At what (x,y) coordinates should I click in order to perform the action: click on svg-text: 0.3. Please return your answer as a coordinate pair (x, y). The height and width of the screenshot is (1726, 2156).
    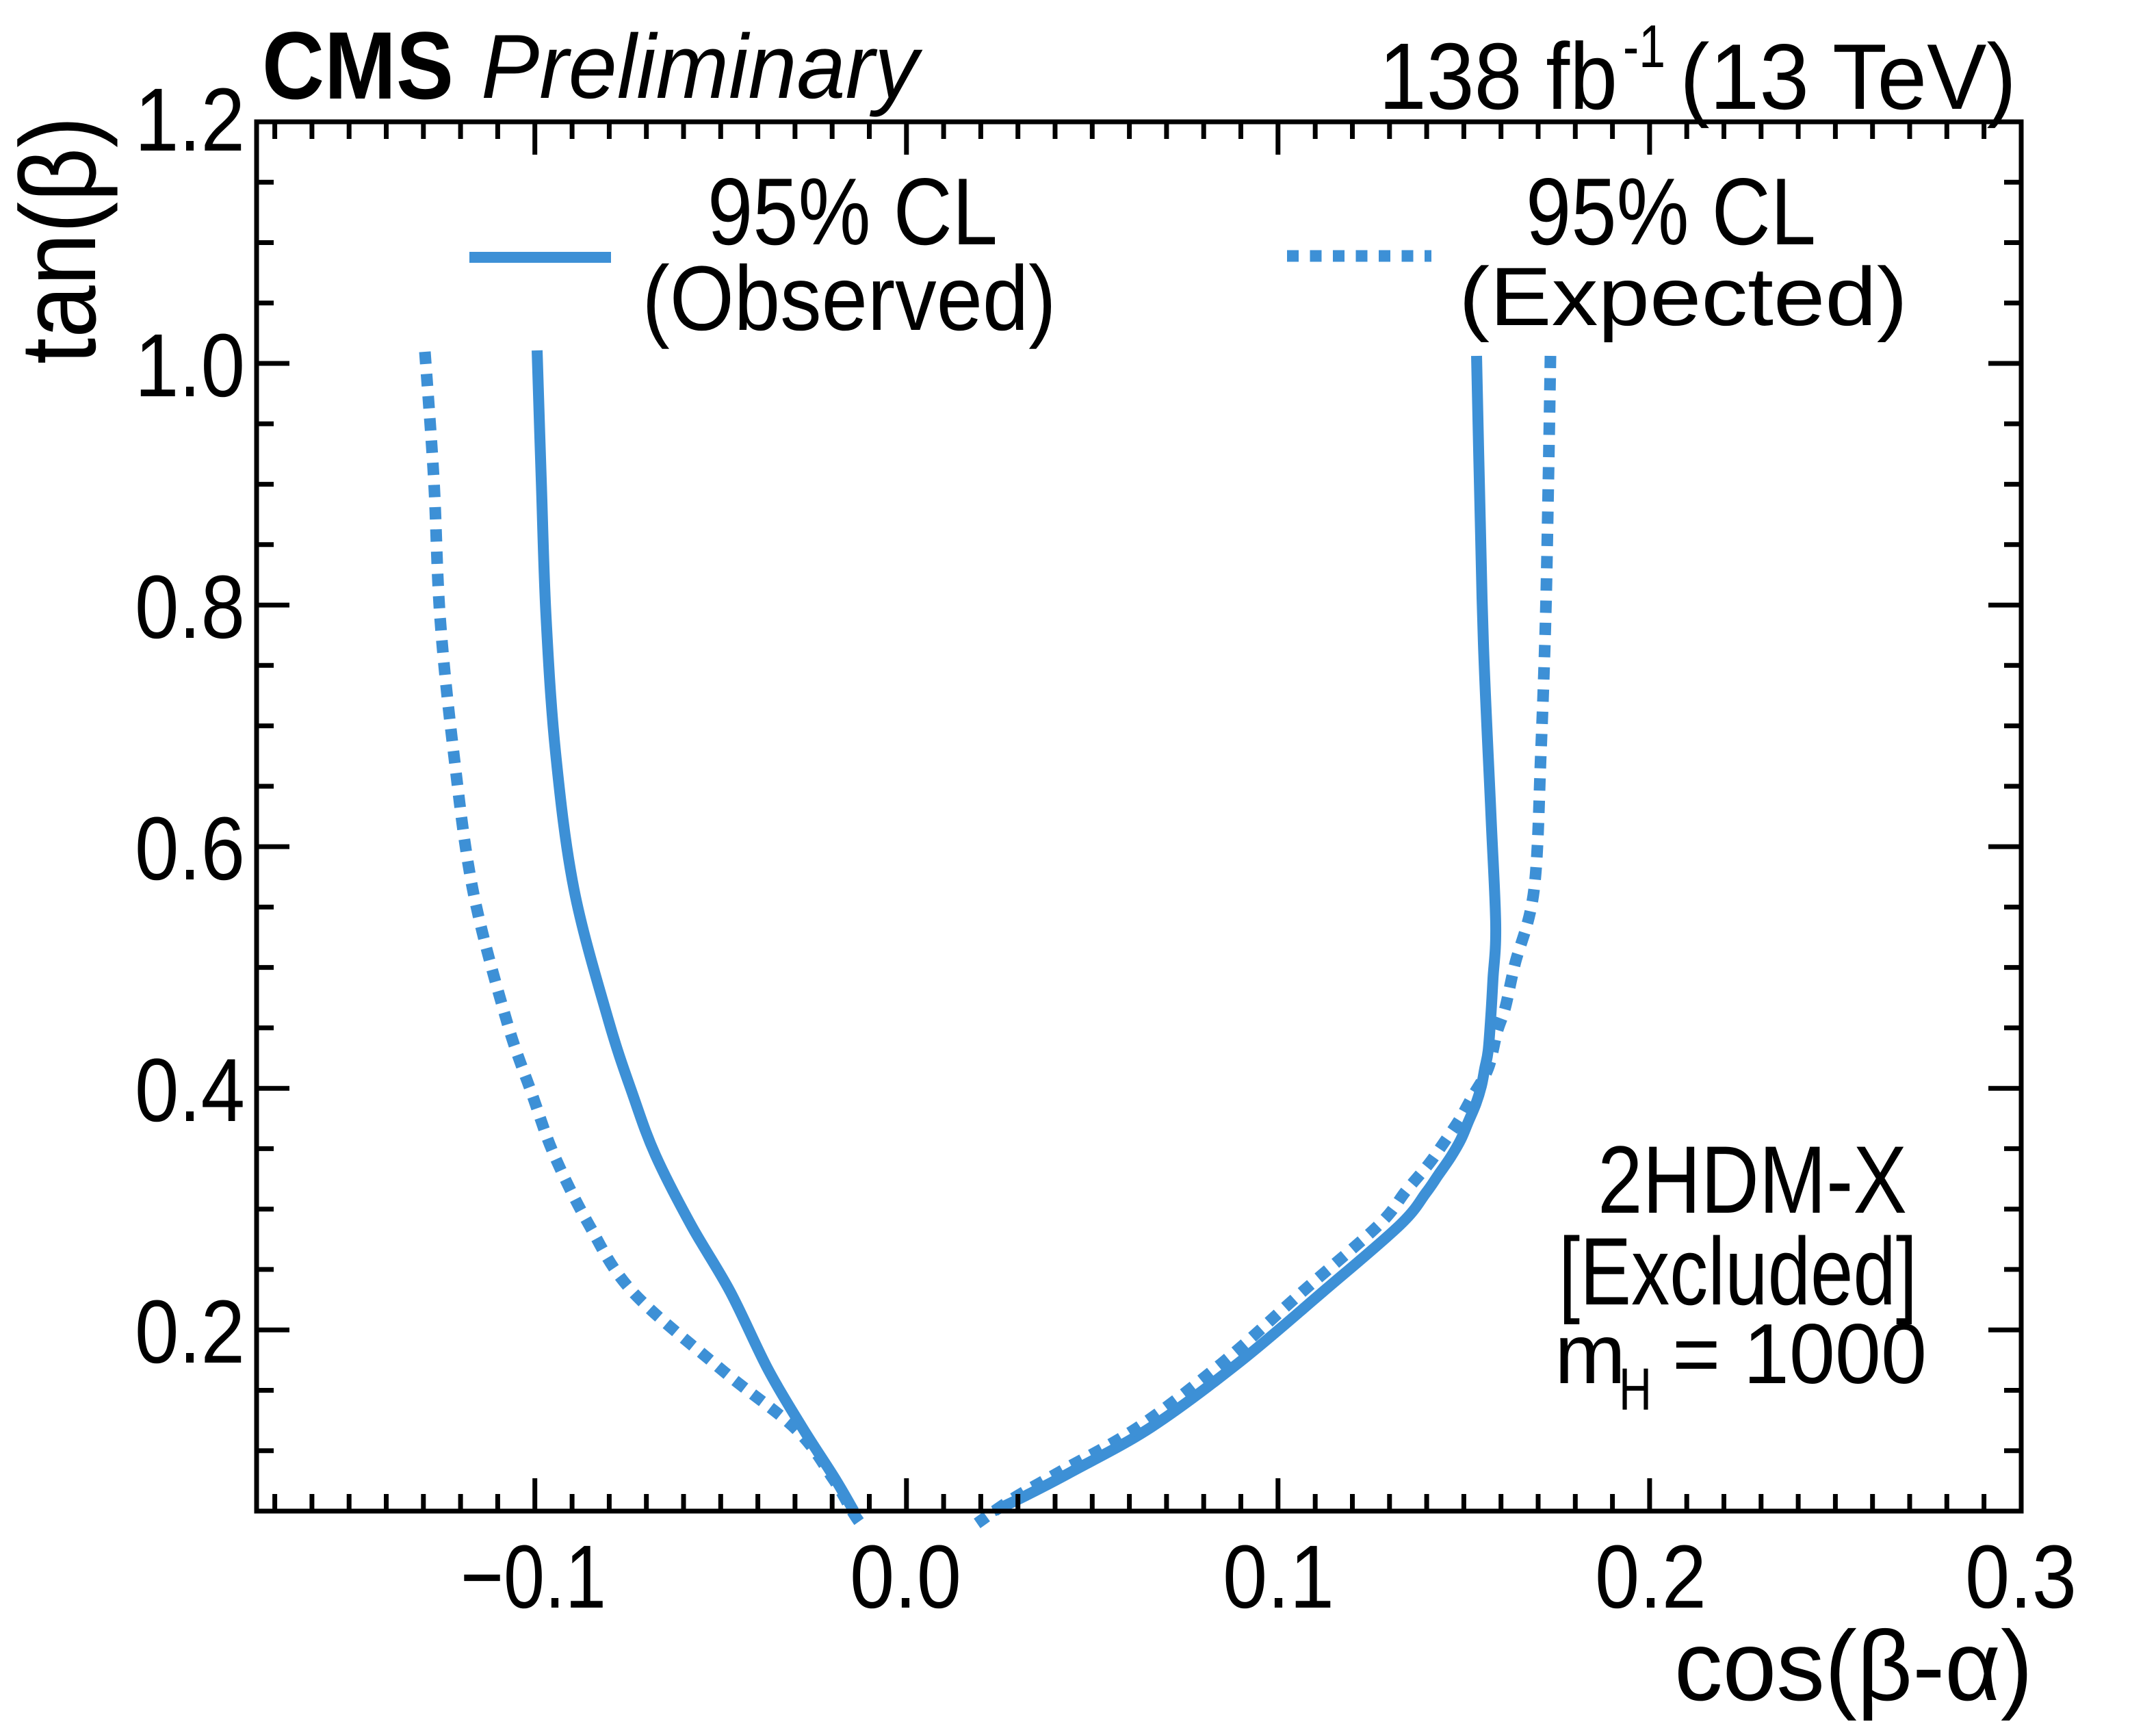
    Looking at the image, I should click on (2021, 1576).